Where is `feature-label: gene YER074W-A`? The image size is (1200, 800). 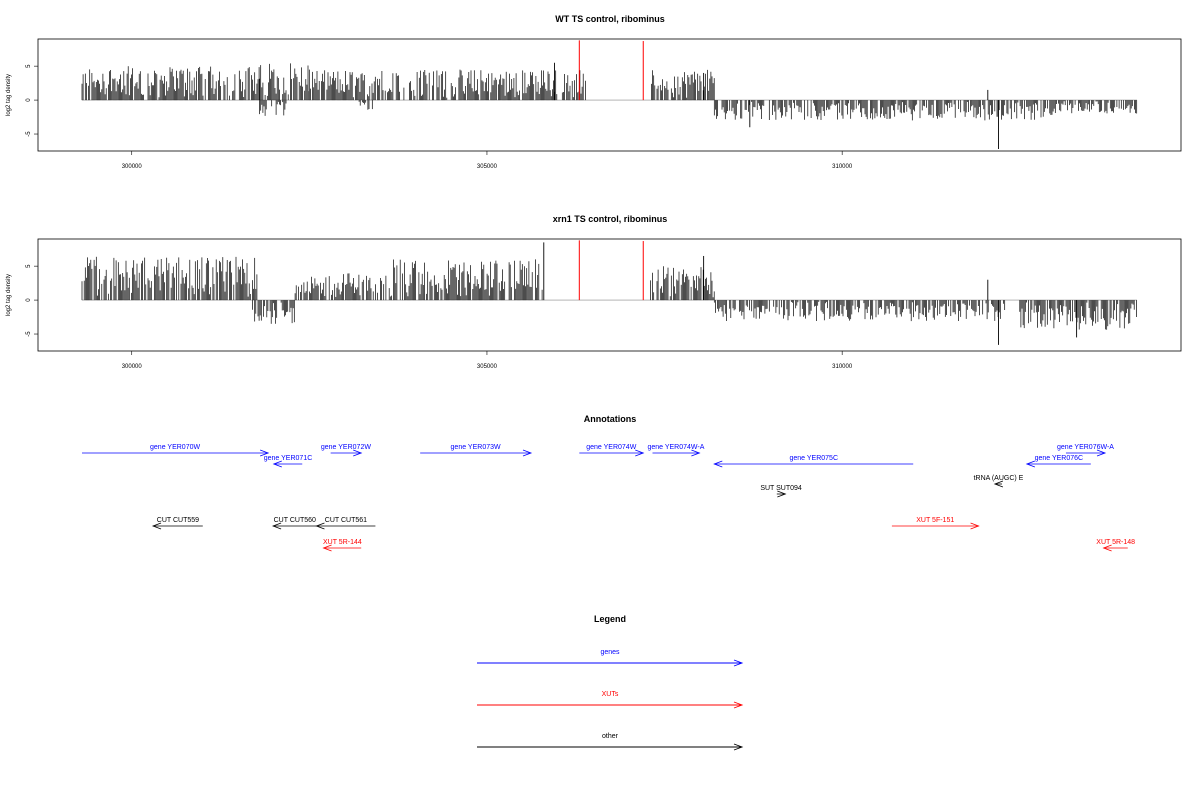
feature-label: gene YER074W-A is located at coordinates (675, 447).